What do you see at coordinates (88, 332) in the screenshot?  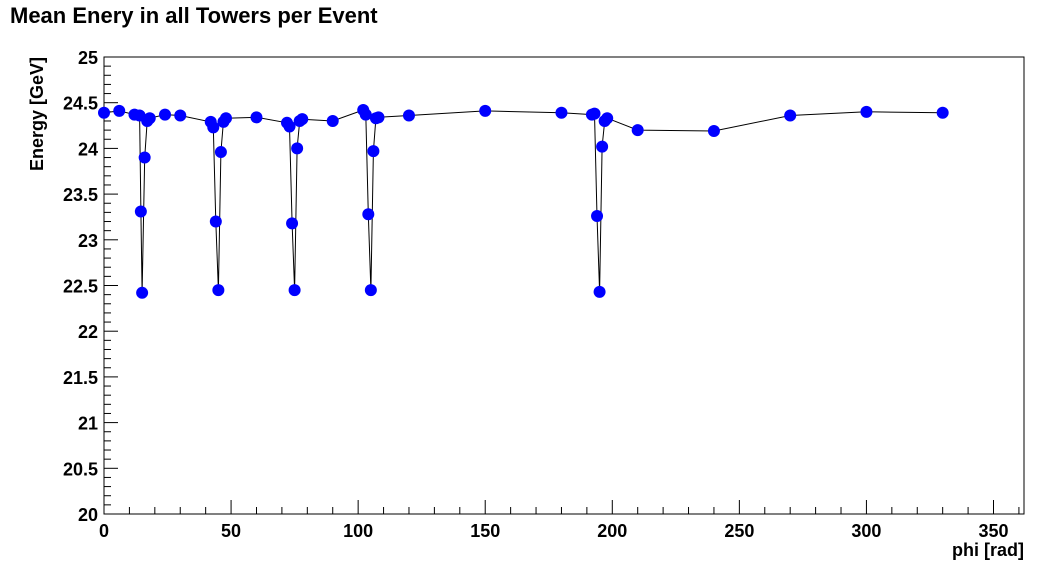 I see `y-tick-label: 22` at bounding box center [88, 332].